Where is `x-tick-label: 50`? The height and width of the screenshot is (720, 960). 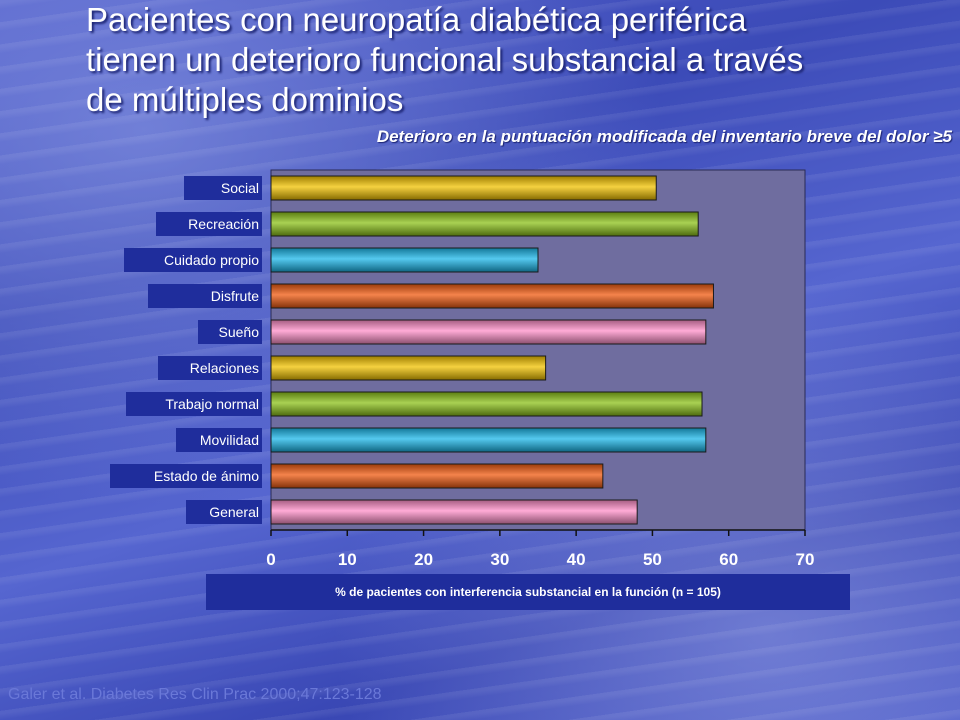
x-tick-label: 50 is located at coordinates (652, 559).